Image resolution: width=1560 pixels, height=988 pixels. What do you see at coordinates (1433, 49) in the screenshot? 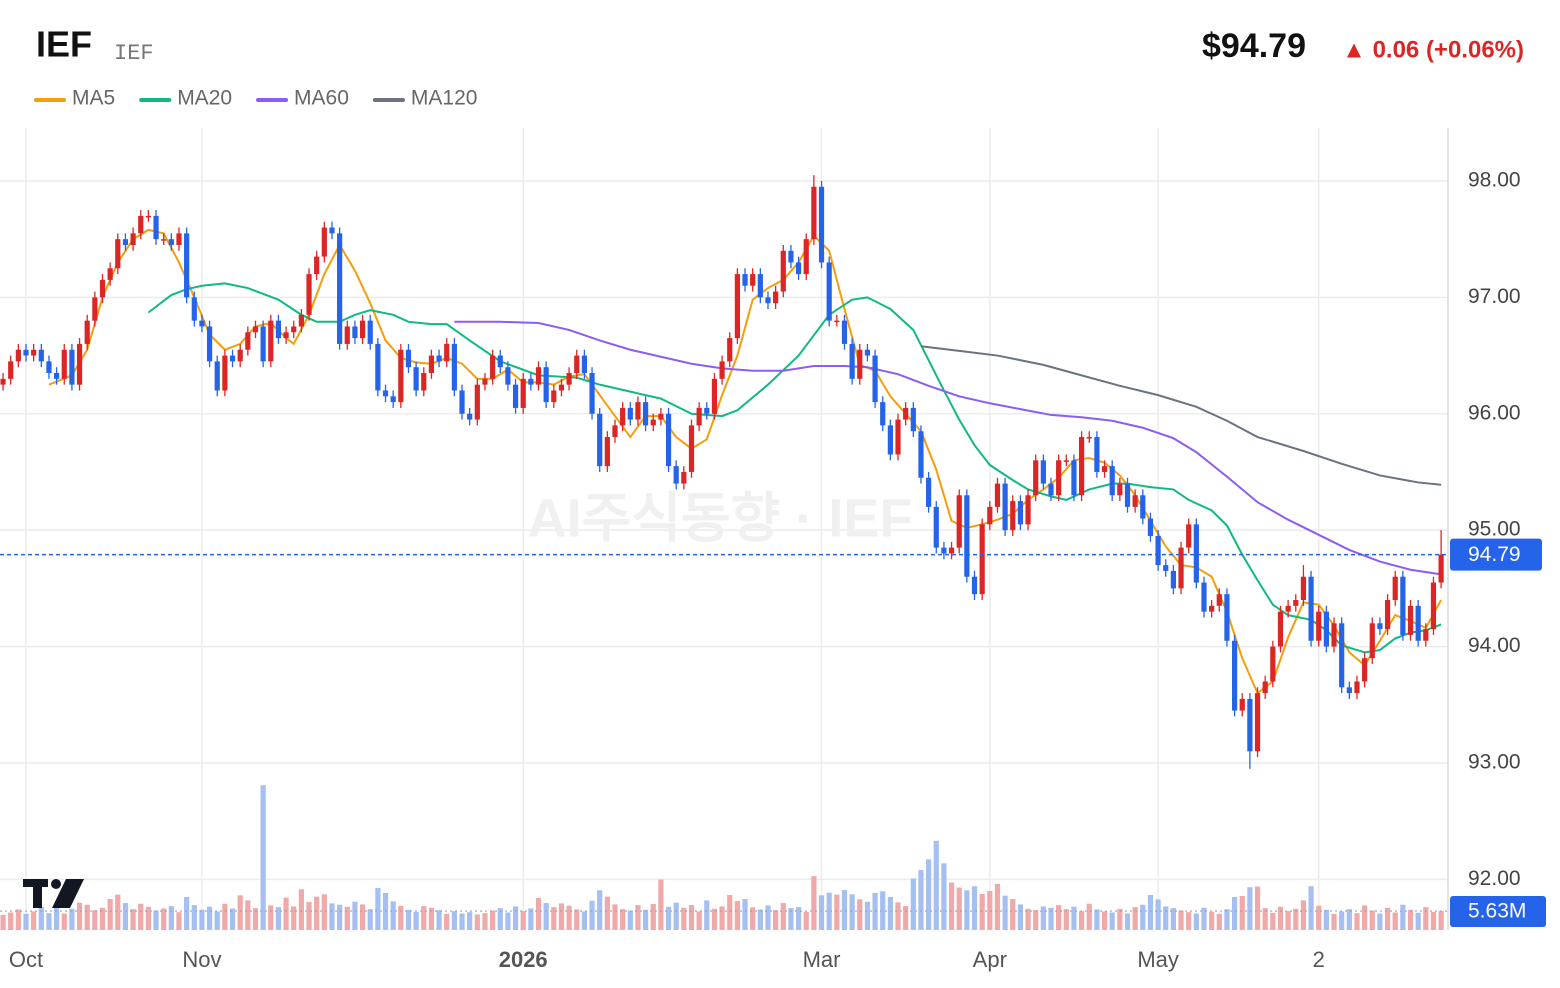
I see `price-change: ▲ 0.06 (+0.06%)` at bounding box center [1433, 49].